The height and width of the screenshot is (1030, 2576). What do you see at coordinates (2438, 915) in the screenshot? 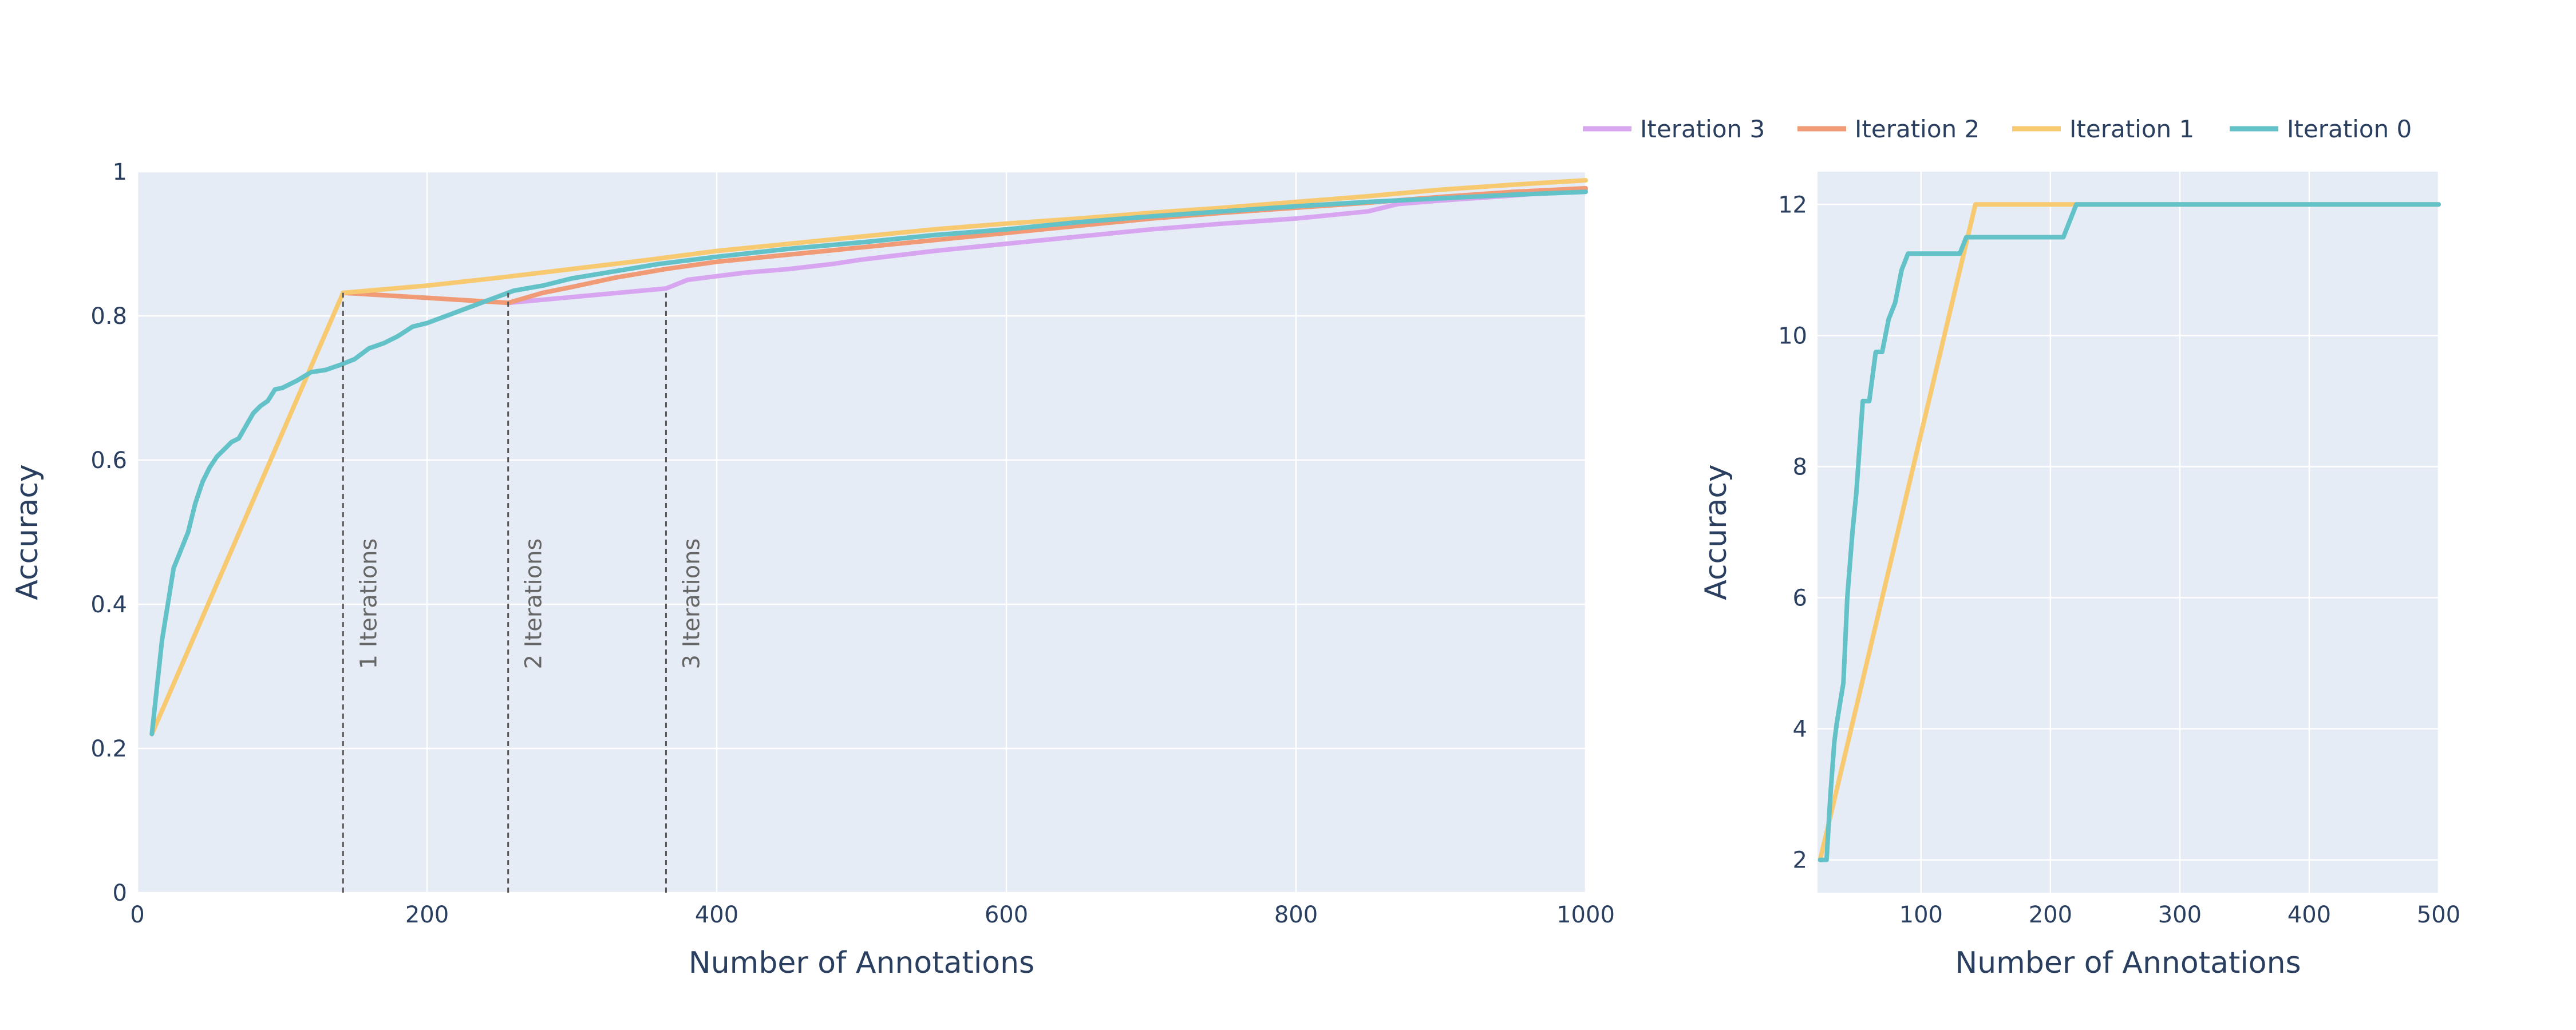
I see `right-x-tick-label: 500` at bounding box center [2438, 915].